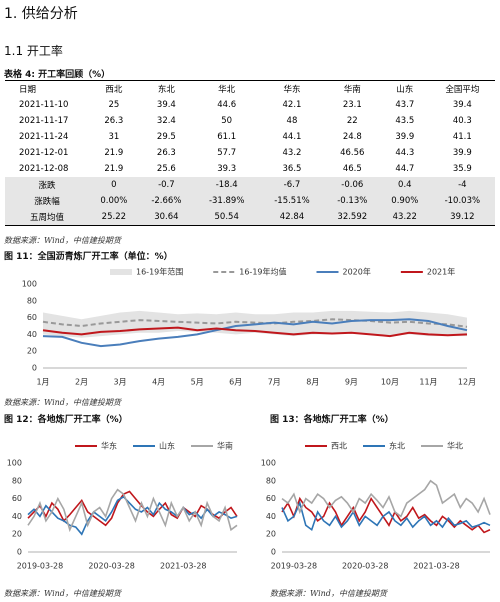 The image size is (500, 602). What do you see at coordinates (404, 201) in the screenshot?
I see `table-cell: 0.90%` at bounding box center [404, 201].